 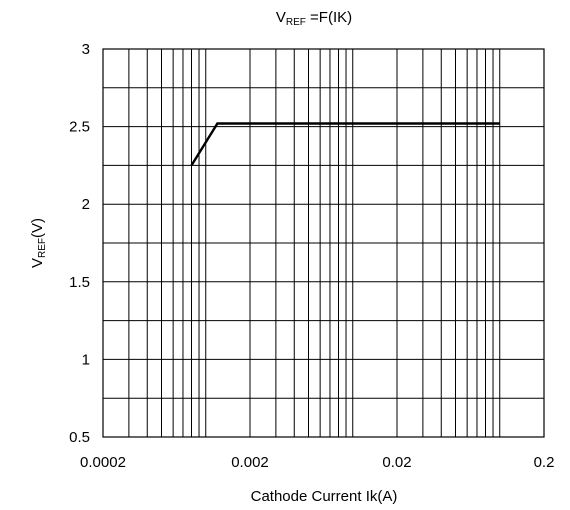 What do you see at coordinates (324, 496) in the screenshot?
I see `x-axis-label: Cathode Current Ik(A)` at bounding box center [324, 496].